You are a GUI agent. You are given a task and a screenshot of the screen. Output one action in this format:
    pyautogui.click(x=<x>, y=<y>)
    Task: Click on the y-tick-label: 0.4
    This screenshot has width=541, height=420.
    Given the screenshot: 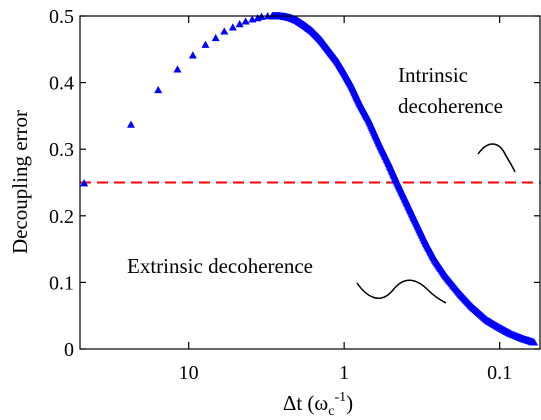 What is the action you would take?
    pyautogui.click(x=61, y=84)
    